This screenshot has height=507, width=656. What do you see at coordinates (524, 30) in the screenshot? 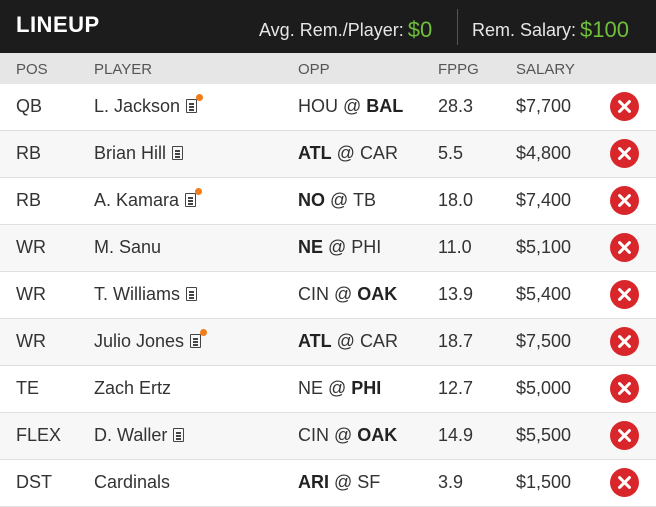
I see `remaining-salary-label: Rem. Salary:` at bounding box center [524, 30].